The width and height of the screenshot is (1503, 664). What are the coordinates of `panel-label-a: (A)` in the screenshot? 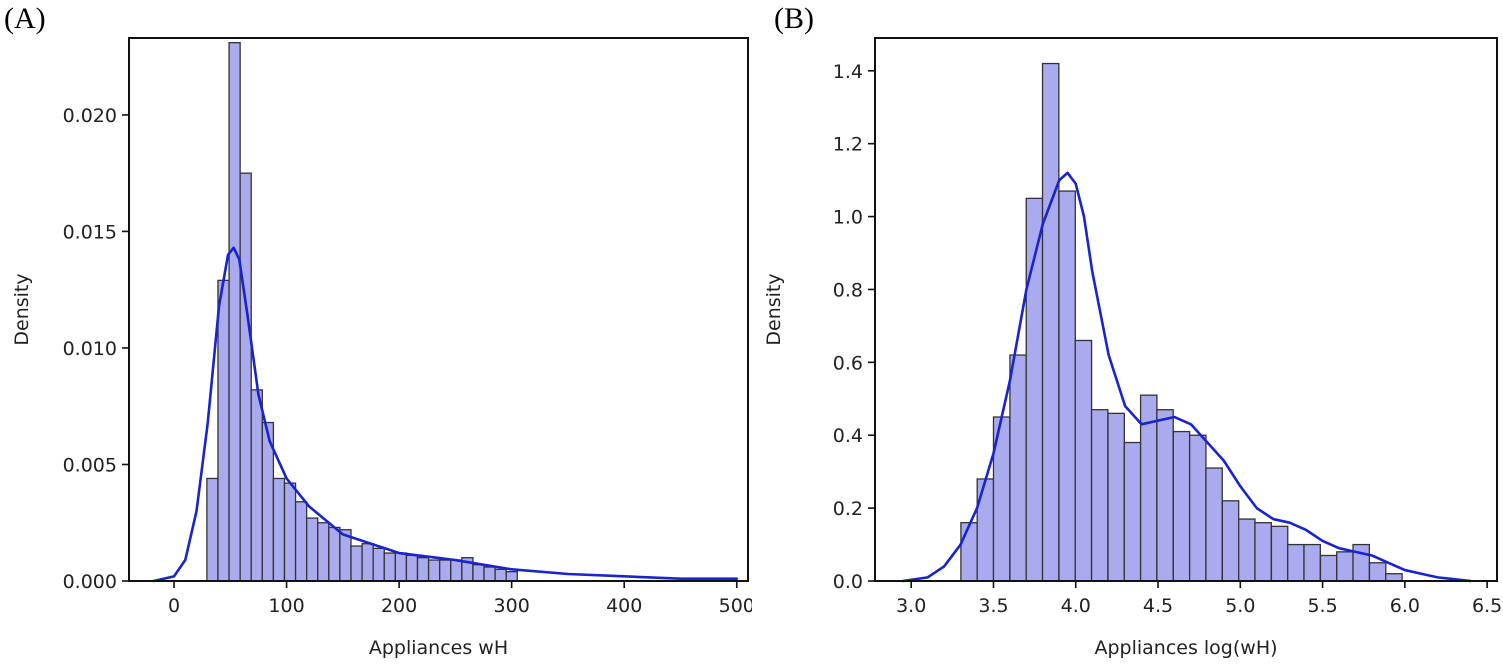 It's located at (25, 18).